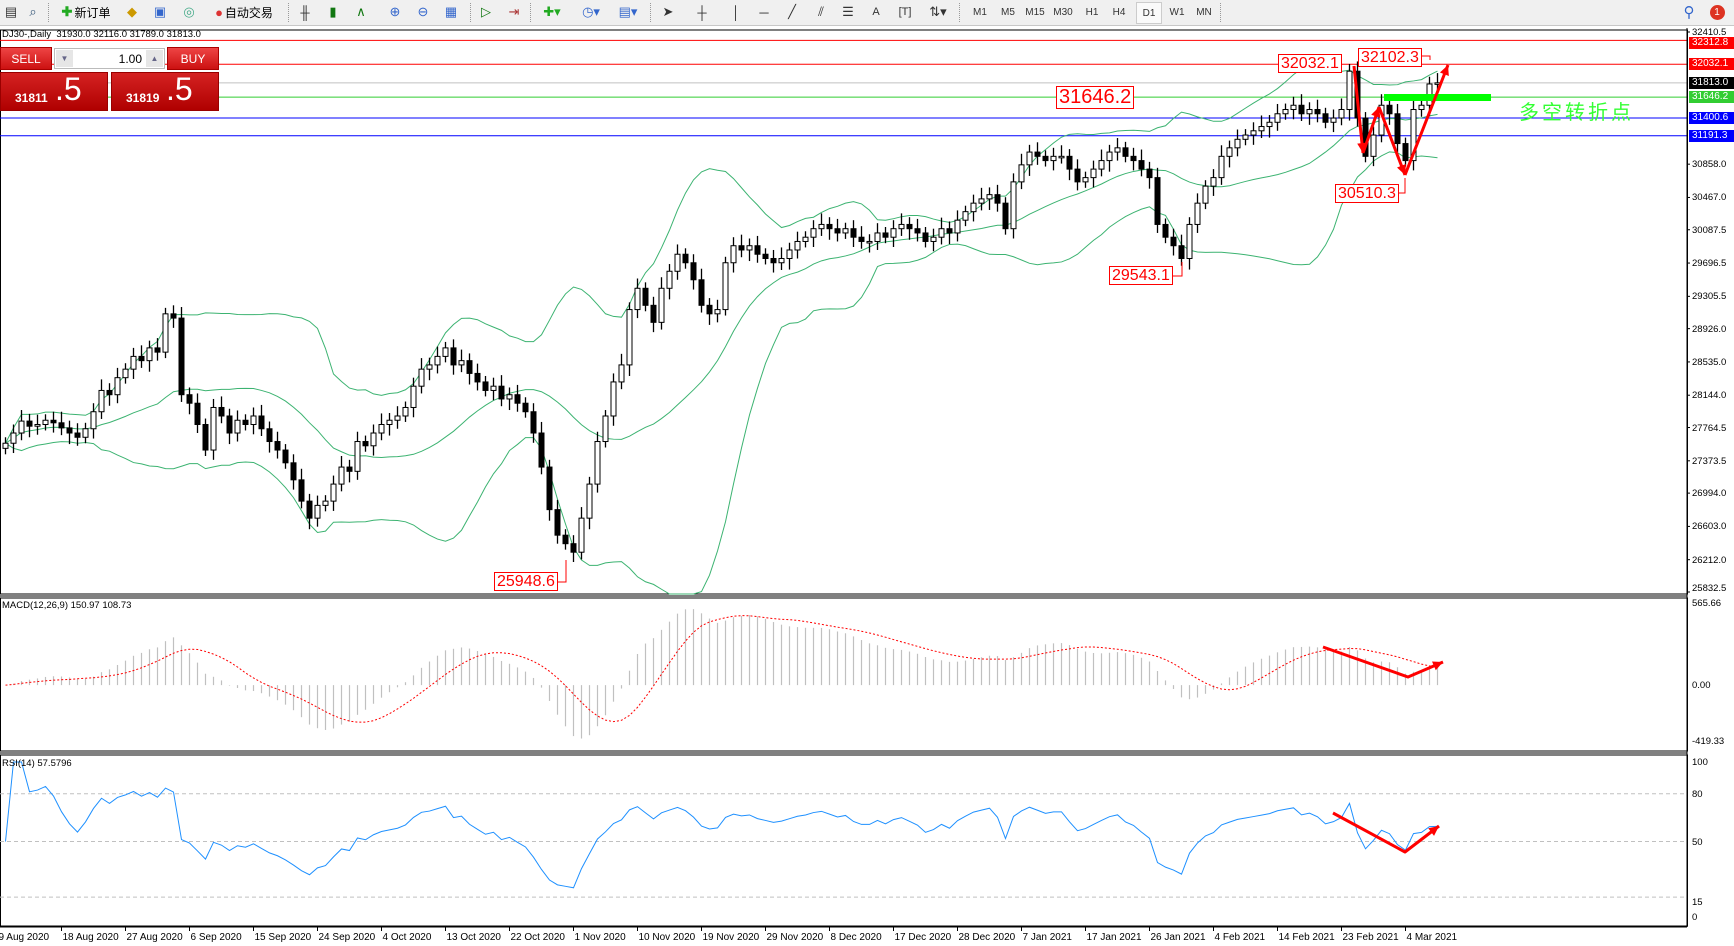 This screenshot has height=946, width=1734. Describe the element at coordinates (189, 11) in the screenshot. I see `terminal-icon: ◎` at that location.